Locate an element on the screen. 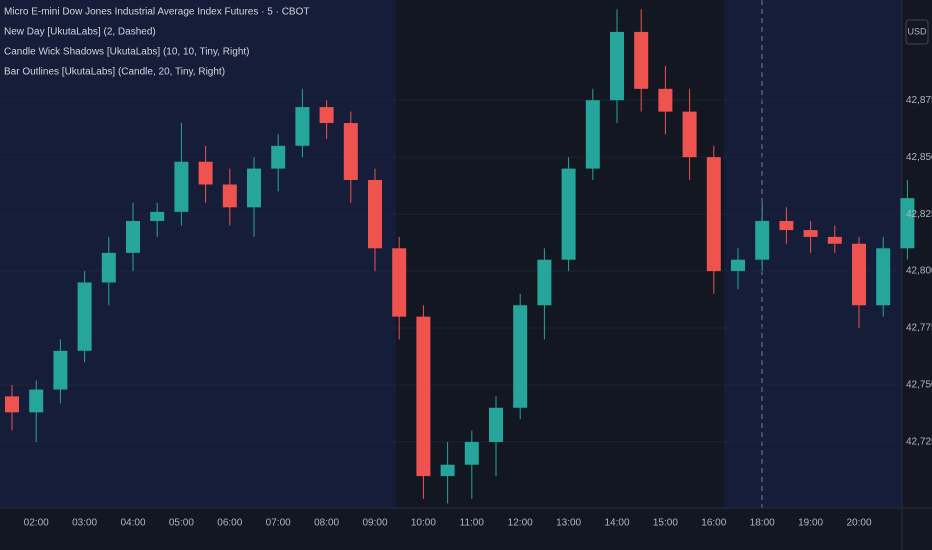  indicator-label: New Day [UkutaLabs] (2, Dashed) is located at coordinates (80, 32).